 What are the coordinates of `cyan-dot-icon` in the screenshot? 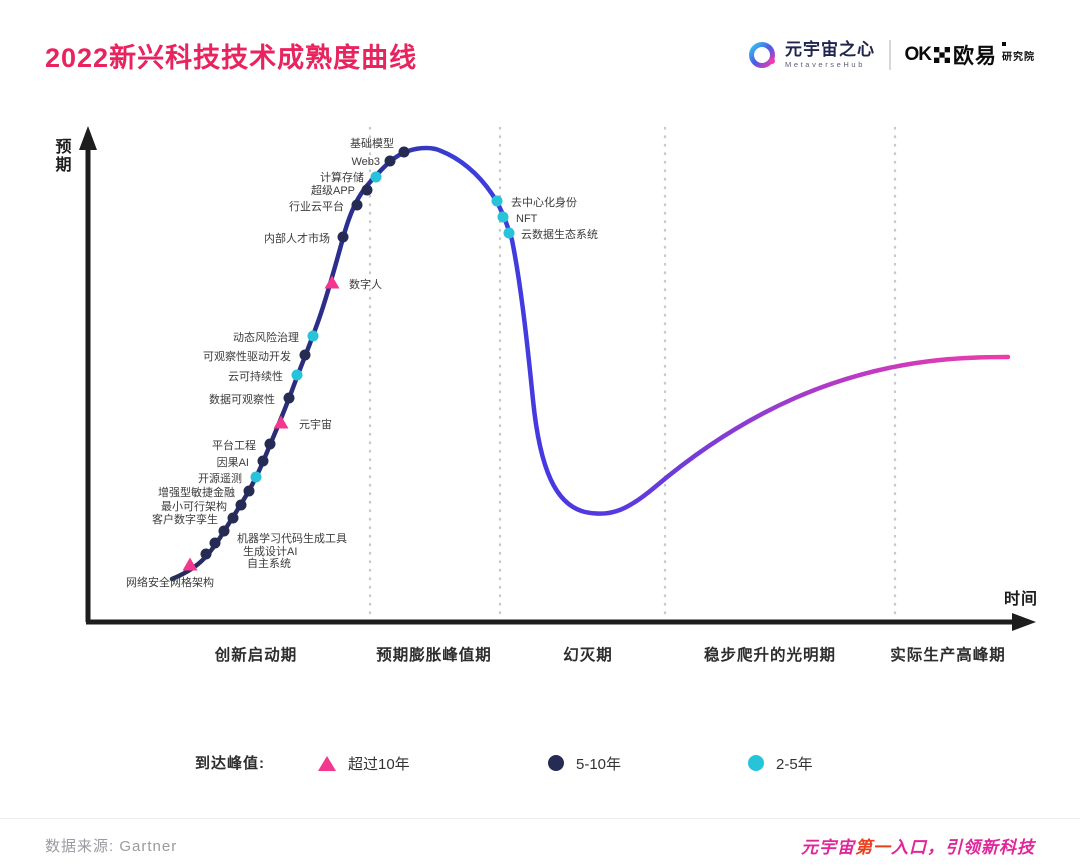 It's located at (756, 763).